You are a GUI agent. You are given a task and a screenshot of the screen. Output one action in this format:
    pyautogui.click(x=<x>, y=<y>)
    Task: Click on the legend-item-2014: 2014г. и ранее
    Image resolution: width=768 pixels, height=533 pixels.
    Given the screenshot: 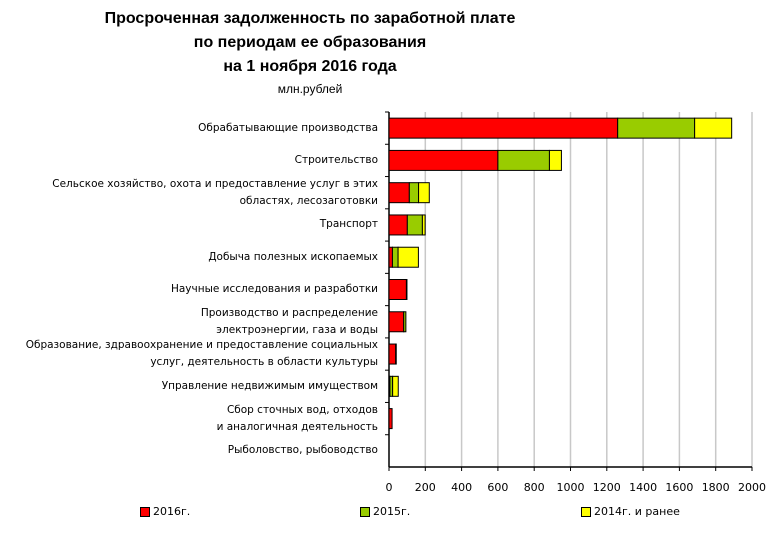 What is the action you would take?
    pyautogui.click(x=630, y=511)
    